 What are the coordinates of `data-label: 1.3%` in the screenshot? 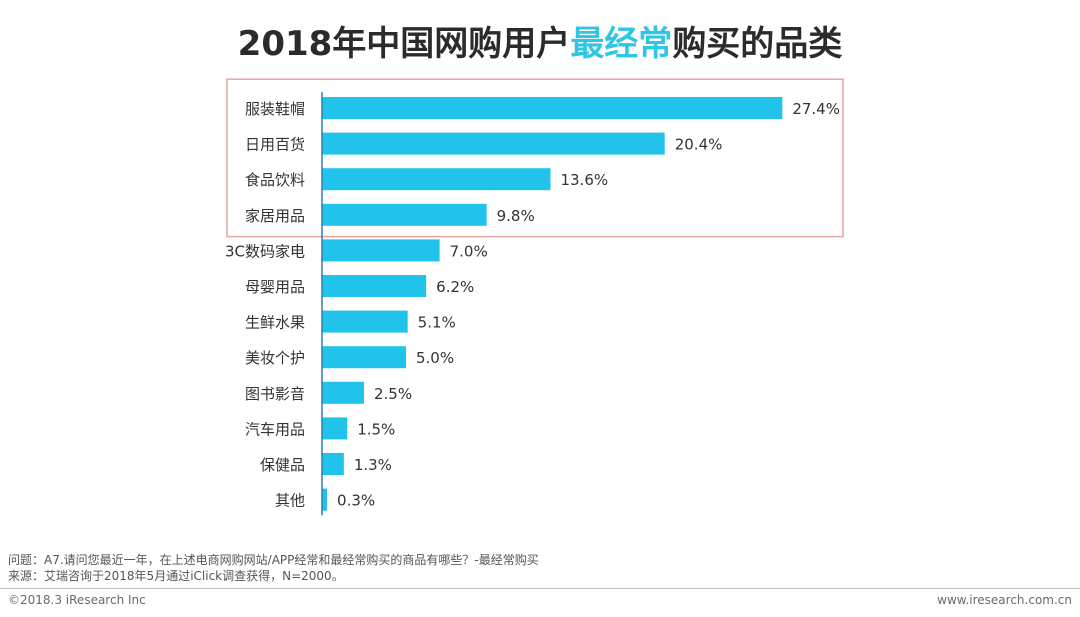 It's located at (373, 465).